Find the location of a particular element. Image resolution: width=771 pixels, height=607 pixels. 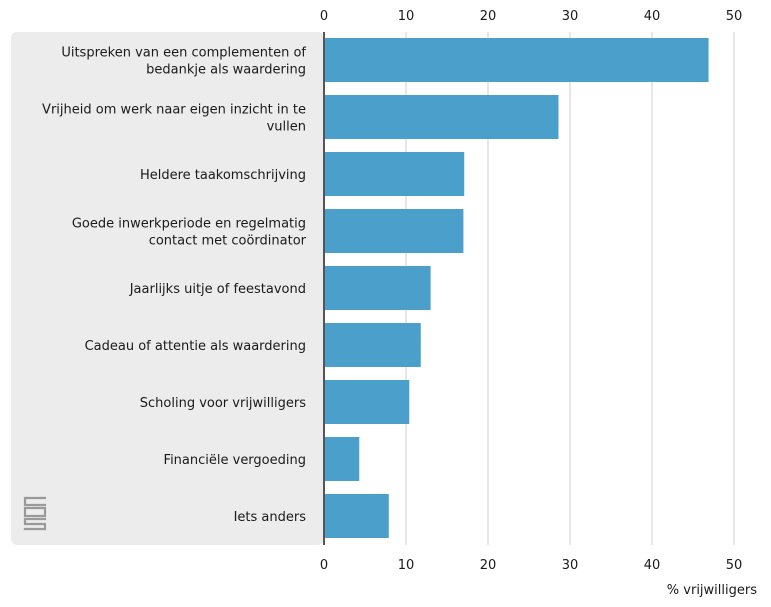

bottom-tick-labels: 0 10 20 30 40 50 is located at coordinates (531, 565).